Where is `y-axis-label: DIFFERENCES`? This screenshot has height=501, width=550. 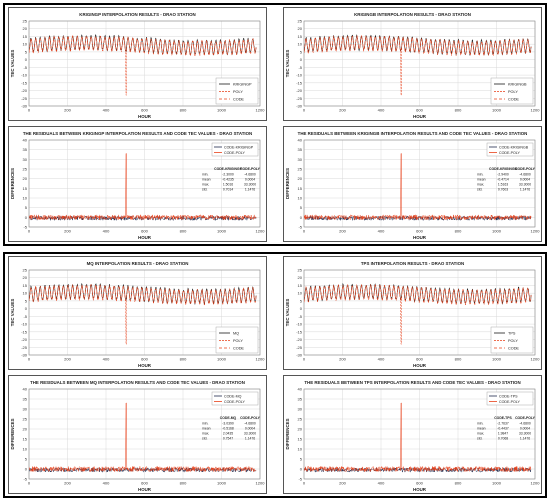 y-axis-label: DIFFERENCES is located at coordinates (12, 433).